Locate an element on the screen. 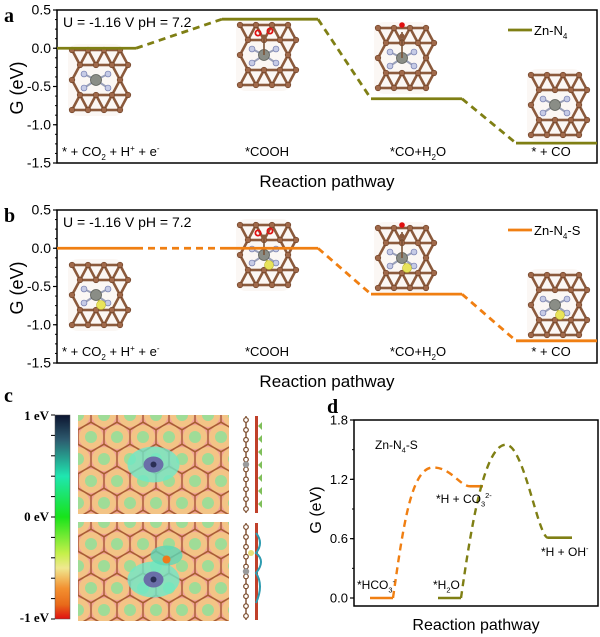  state-label: *COOH is located at coordinates (267, 151).